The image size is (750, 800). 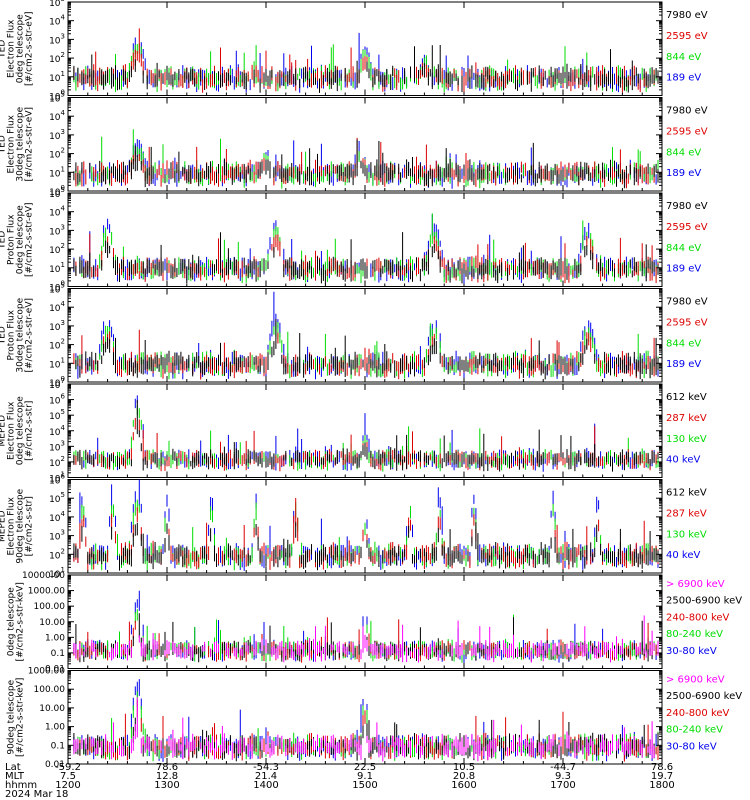 I want to click on x-tick-label-mlt: 20.8, so click(x=464, y=776).